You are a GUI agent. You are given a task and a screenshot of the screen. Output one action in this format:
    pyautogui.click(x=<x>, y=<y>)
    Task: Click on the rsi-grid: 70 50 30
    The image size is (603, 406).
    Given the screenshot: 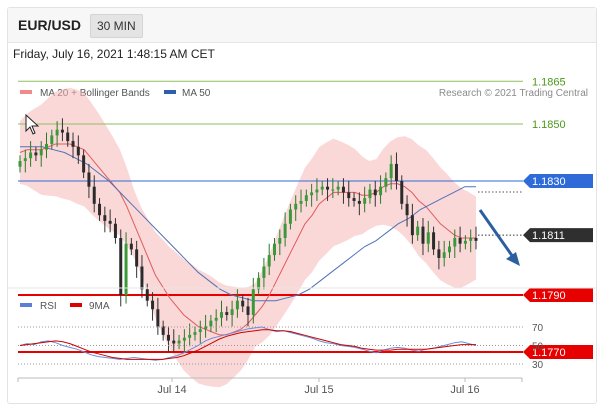 What is the action you would take?
    pyautogui.click(x=281, y=347)
    